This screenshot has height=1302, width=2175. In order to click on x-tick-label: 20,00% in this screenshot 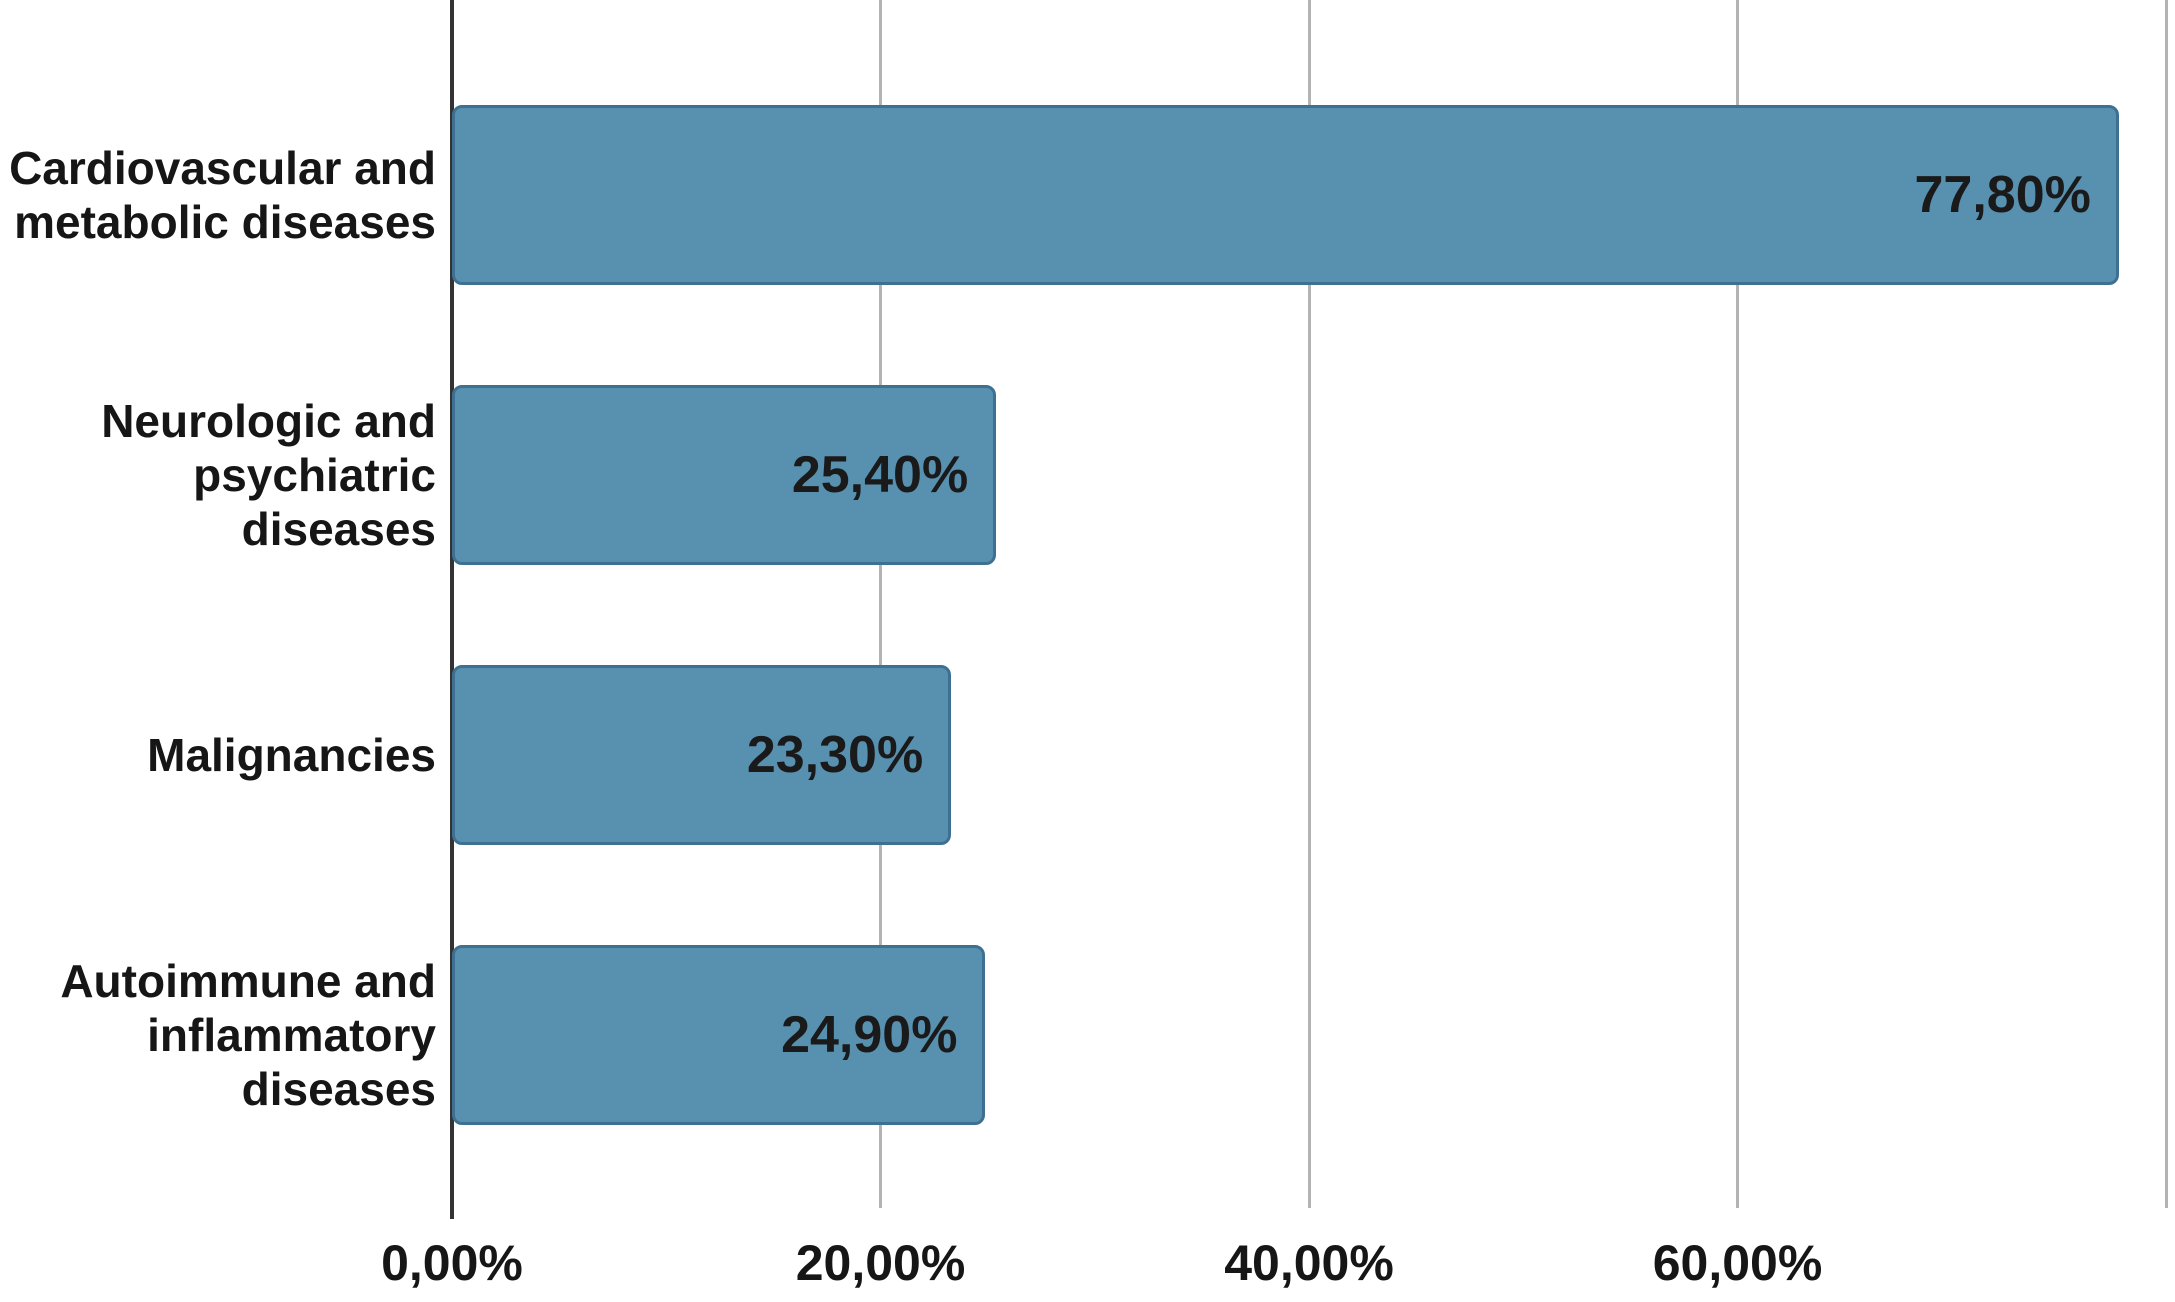, I will do `click(880, 1263)`.